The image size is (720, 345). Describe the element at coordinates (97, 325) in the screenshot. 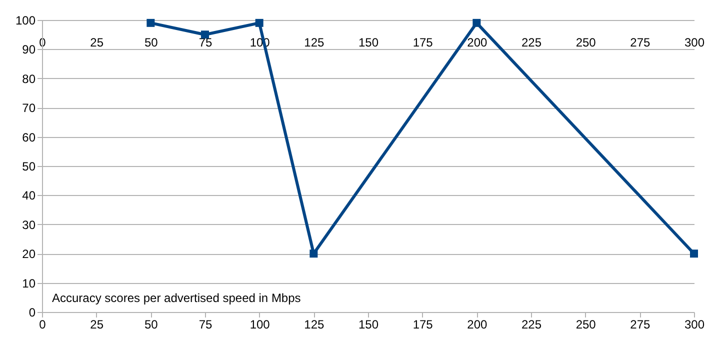

I see `x-tick-label: 25` at that location.